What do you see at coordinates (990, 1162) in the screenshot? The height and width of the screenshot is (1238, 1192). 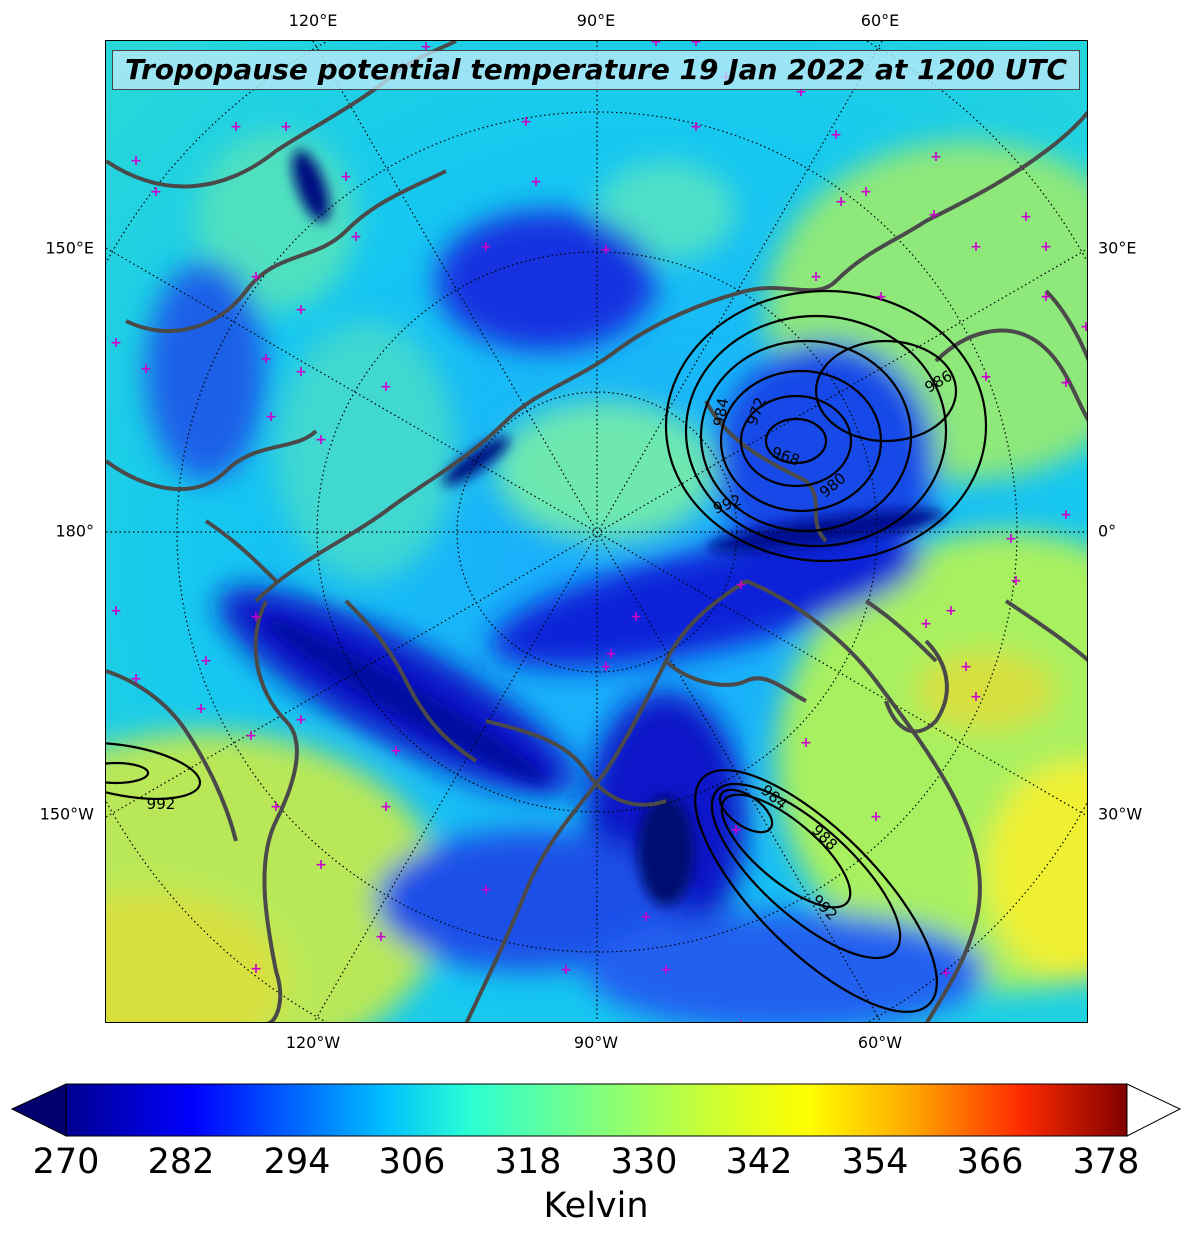 I see `colorbar-tick: 366` at bounding box center [990, 1162].